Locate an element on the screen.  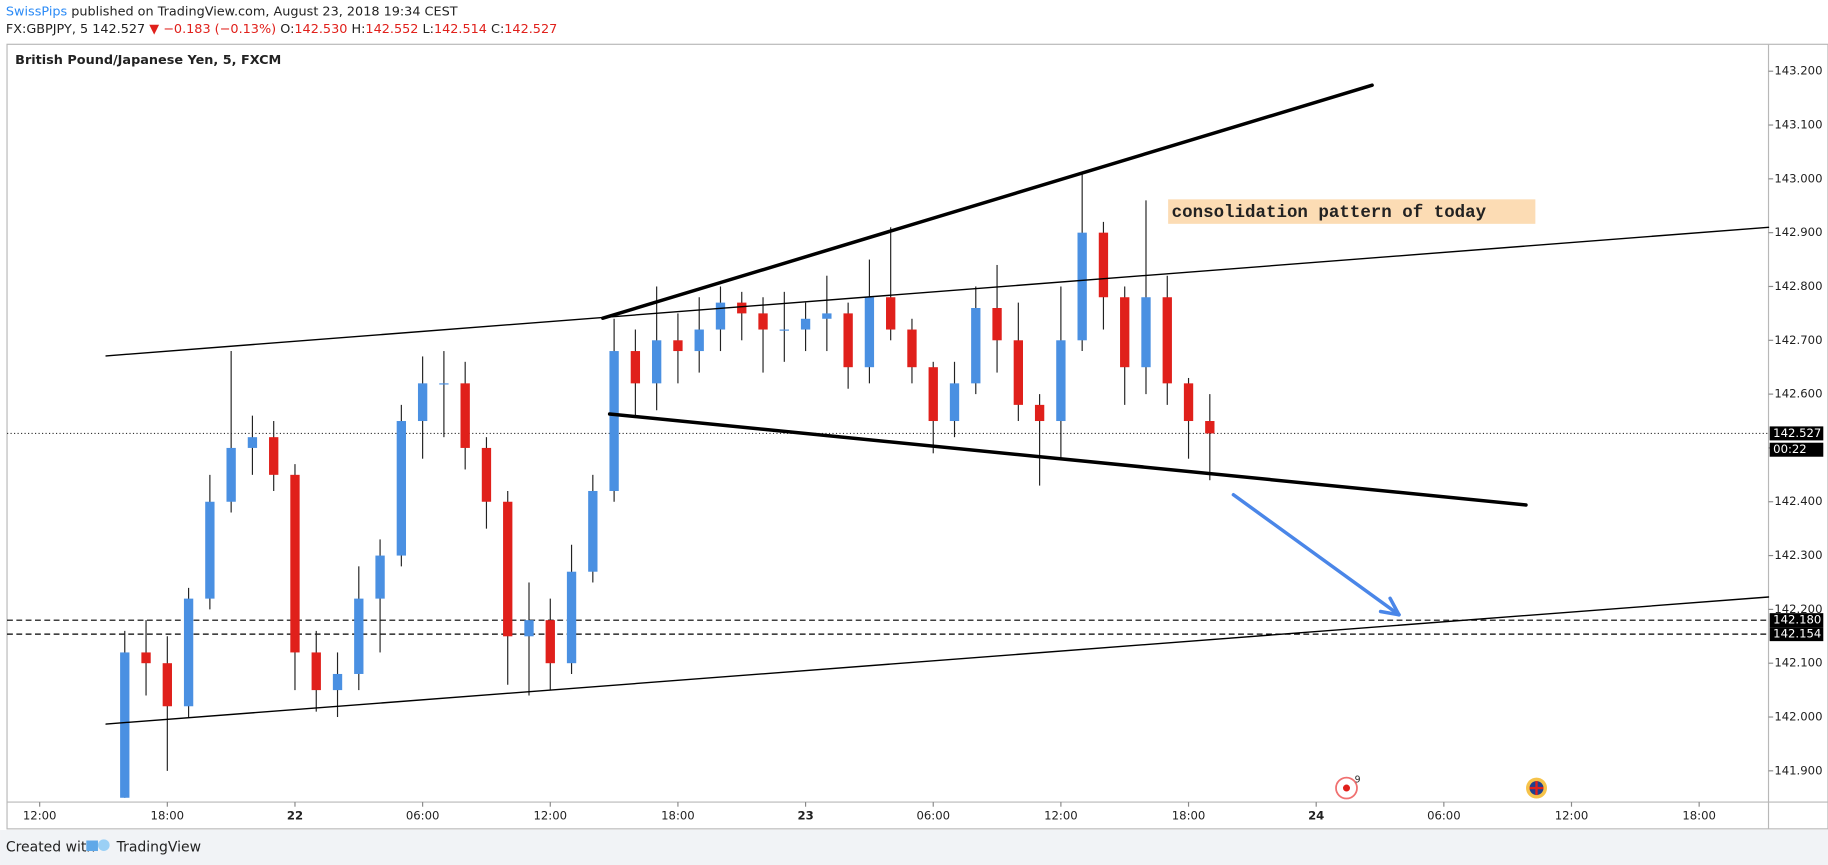
footer is located at coordinates (914, 847).